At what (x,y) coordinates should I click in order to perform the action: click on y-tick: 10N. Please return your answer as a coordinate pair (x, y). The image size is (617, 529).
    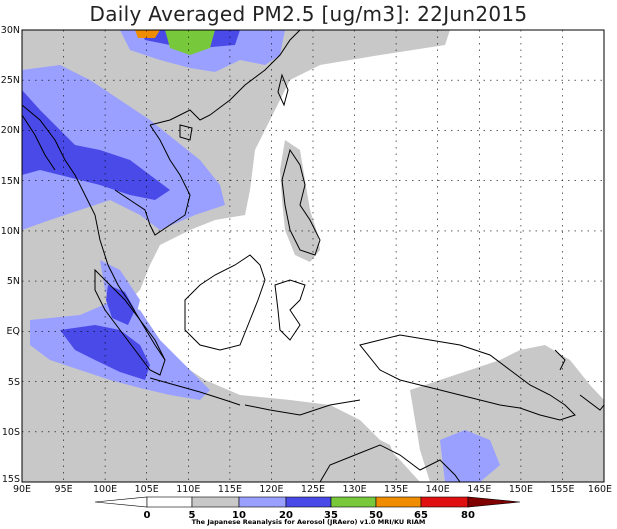
    Looking at the image, I should click on (10, 231).